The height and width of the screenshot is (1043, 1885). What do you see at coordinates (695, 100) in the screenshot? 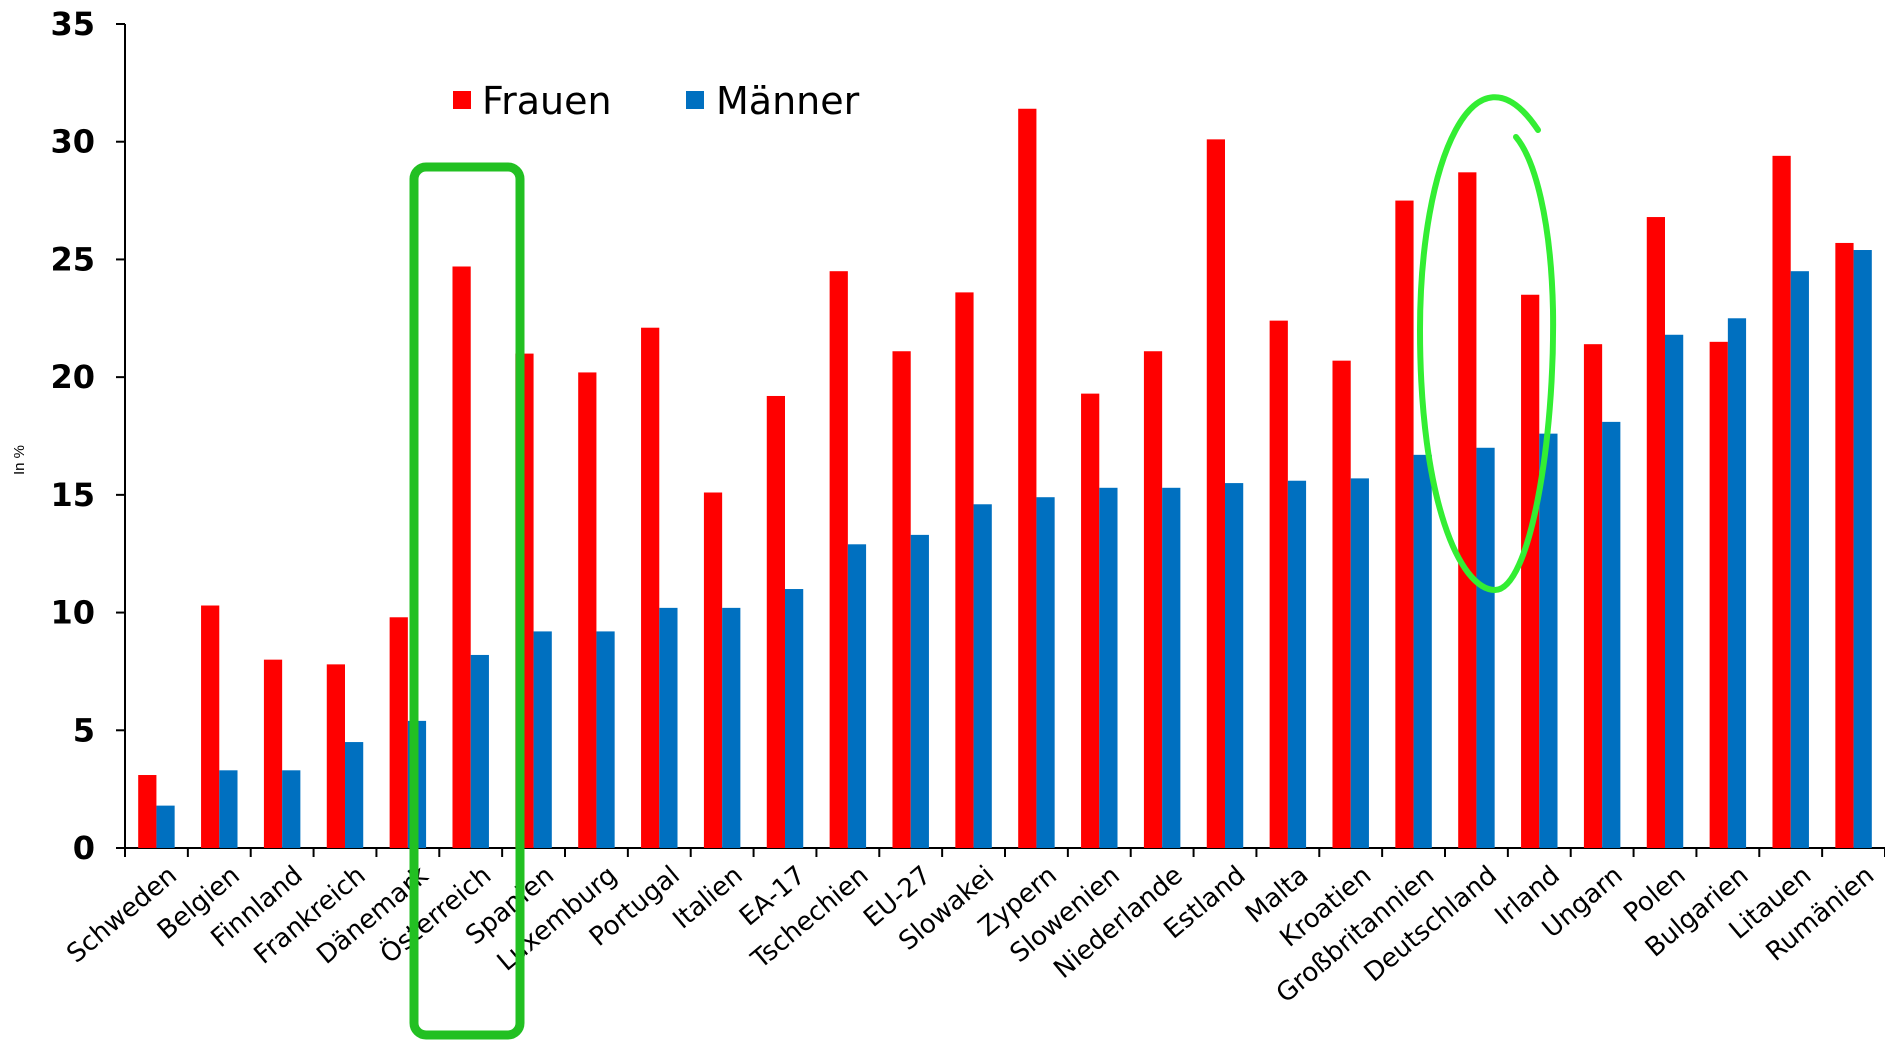
I see `legend-swatch-maenner` at bounding box center [695, 100].